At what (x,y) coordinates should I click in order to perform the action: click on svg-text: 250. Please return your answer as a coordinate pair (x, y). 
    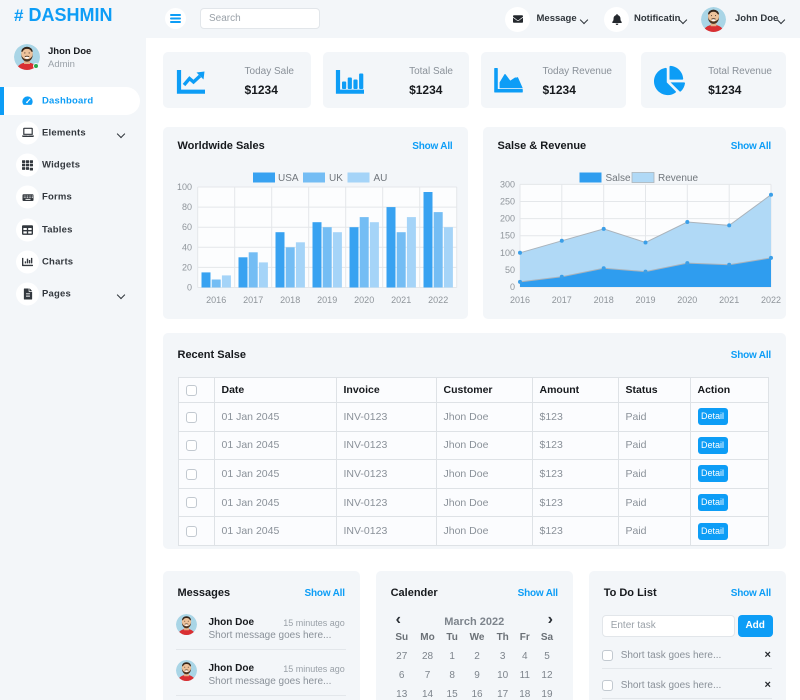
    Looking at the image, I should click on (506, 201).